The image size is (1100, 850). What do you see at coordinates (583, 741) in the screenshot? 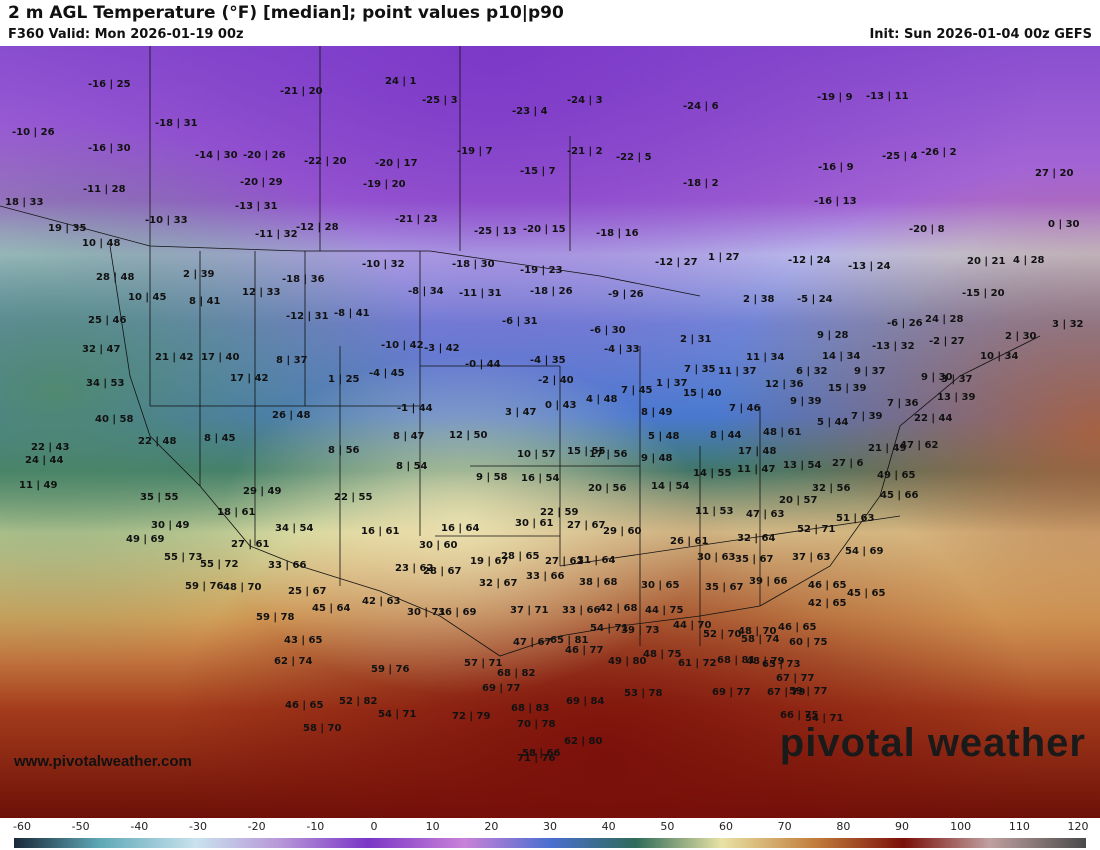
I see `point-value: 62 | 80` at bounding box center [583, 741].